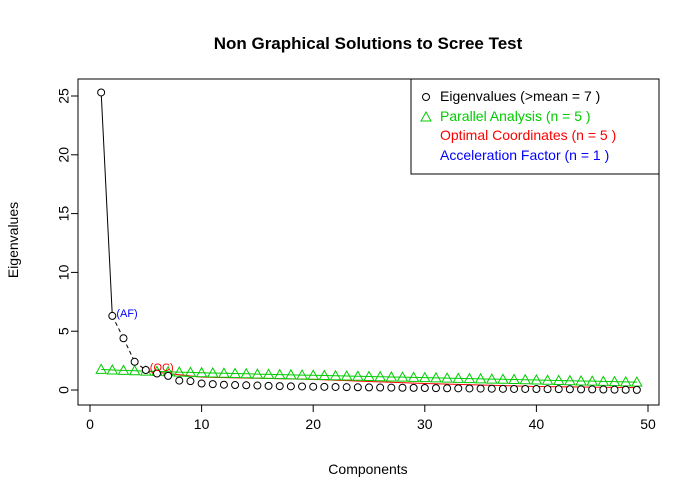  Describe the element at coordinates (64, 390) in the screenshot. I see `y-tick-label: 0` at that location.